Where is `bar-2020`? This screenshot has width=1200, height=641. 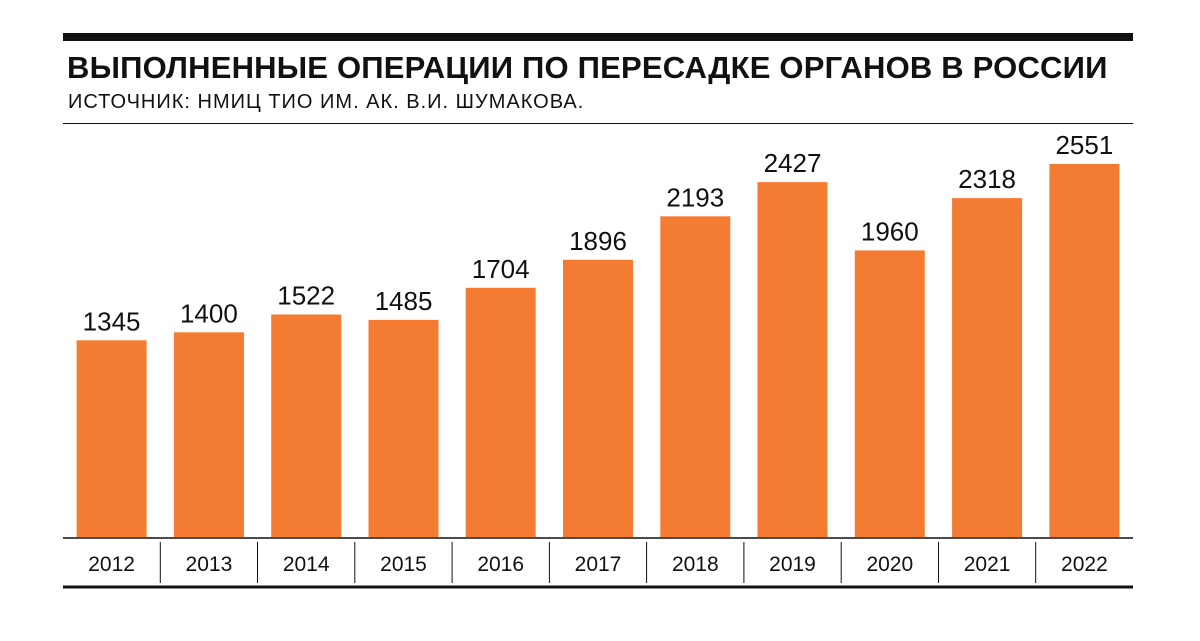 bar-2020 is located at coordinates (889, 393).